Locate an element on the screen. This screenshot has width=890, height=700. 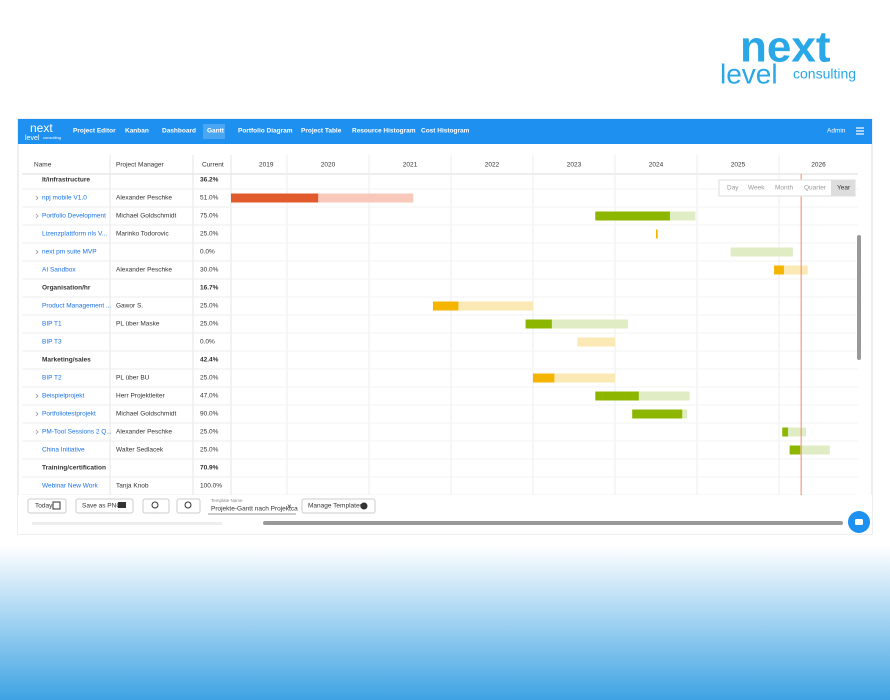
nav-active is located at coordinates (214, 131).